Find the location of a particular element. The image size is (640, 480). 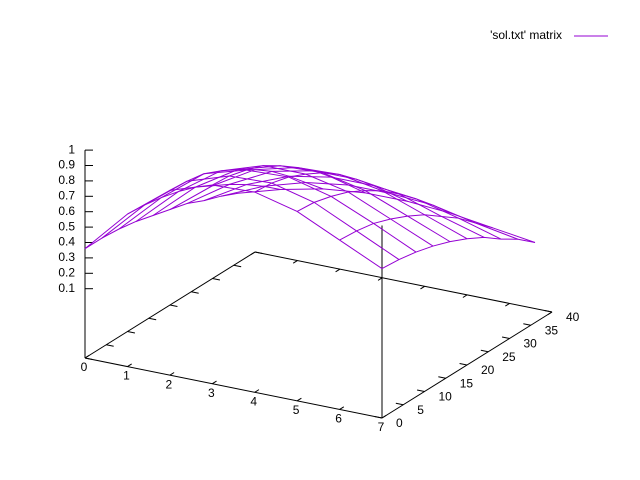

z-tick-label: 0.9 is located at coordinates (66, 165).